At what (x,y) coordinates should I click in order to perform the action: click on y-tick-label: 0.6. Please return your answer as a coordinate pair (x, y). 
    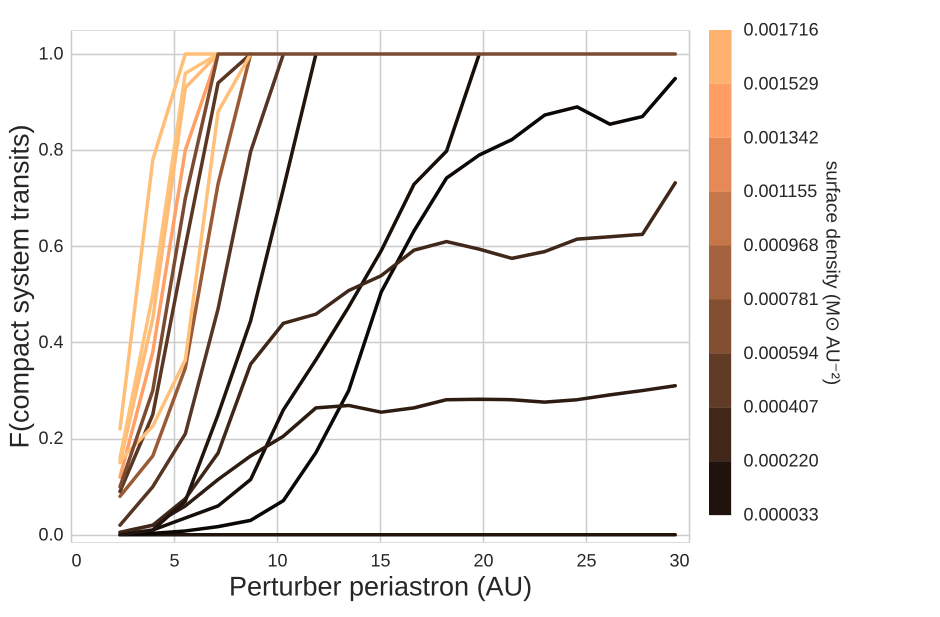
    Looking at the image, I should click on (51, 246).